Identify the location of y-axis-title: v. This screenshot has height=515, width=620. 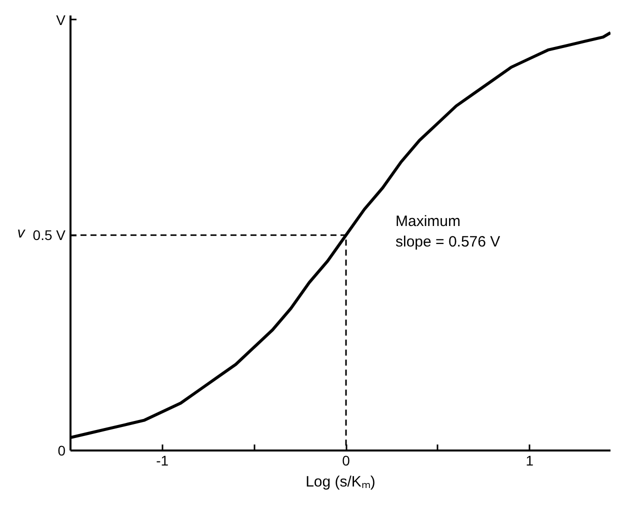
(21, 233).